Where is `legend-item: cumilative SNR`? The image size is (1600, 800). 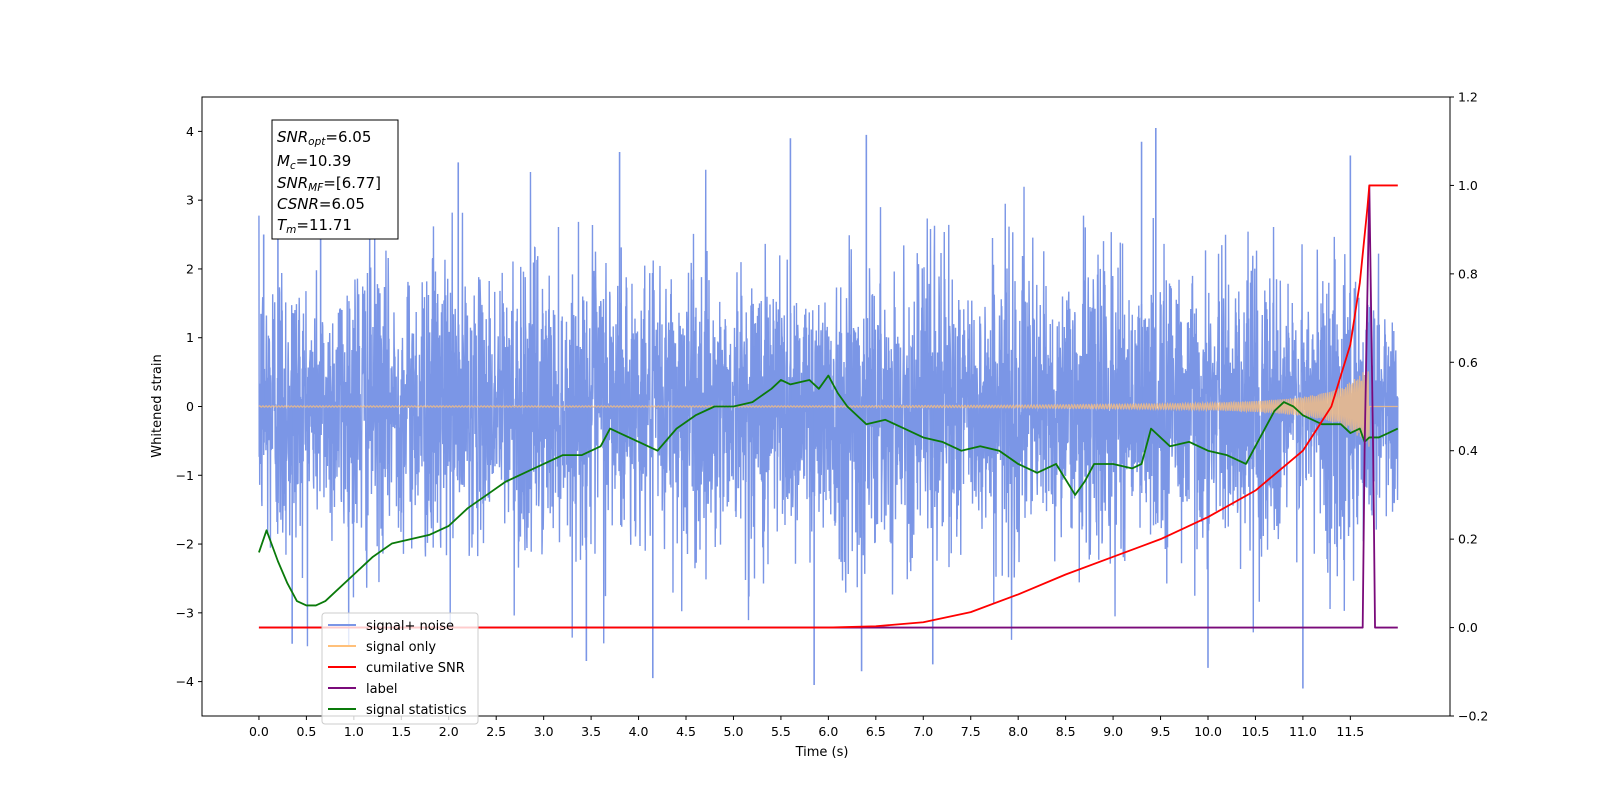 legend-item: cumilative SNR is located at coordinates (396, 668).